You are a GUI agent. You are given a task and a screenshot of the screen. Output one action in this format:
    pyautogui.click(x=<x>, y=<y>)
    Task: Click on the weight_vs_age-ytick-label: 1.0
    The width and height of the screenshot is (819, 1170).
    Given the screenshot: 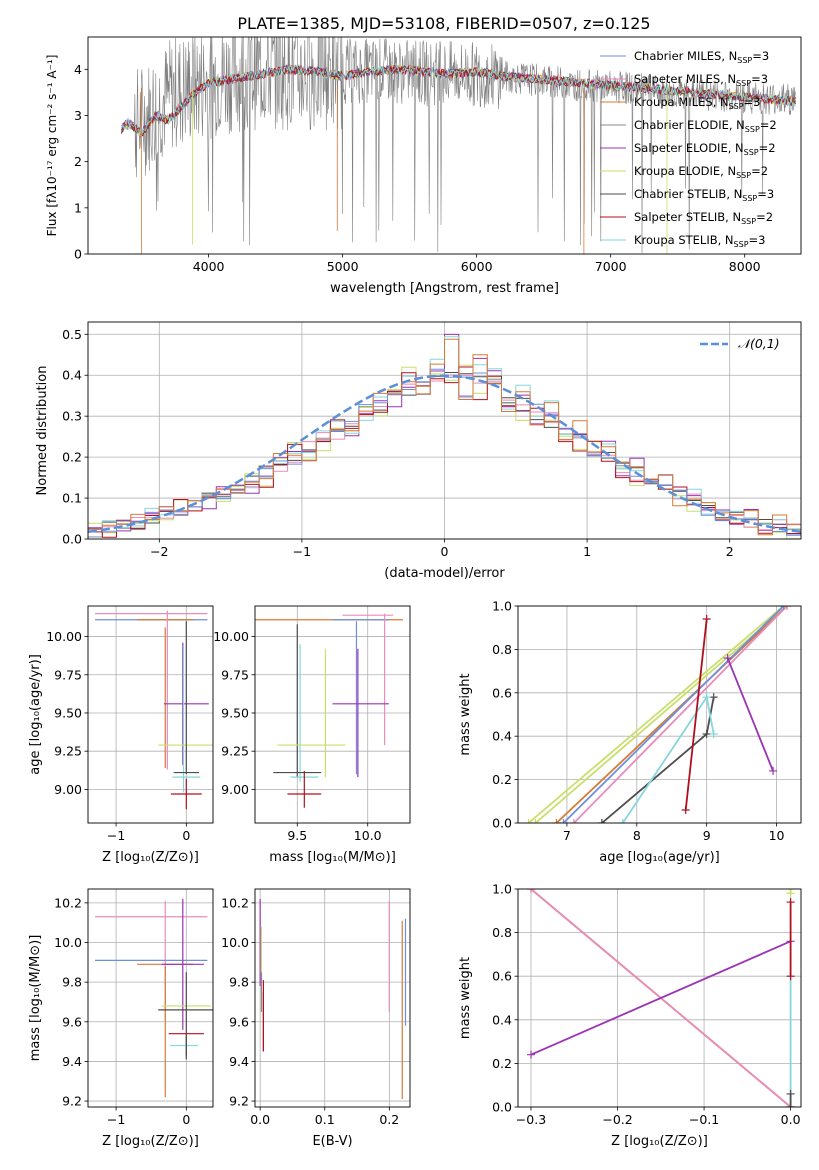 What is the action you would take?
    pyautogui.click(x=502, y=606)
    